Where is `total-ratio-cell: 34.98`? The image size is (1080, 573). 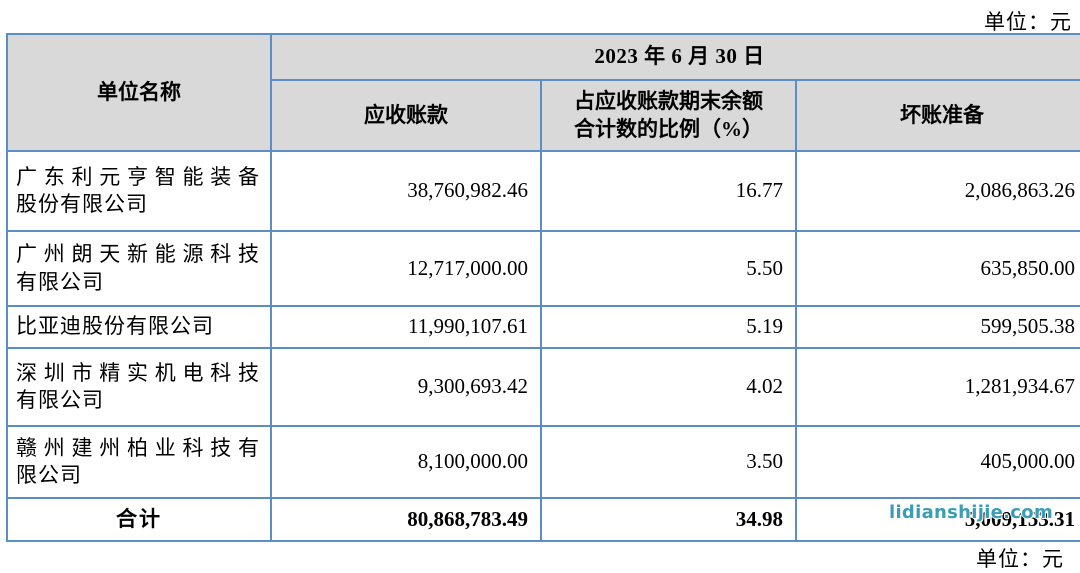
total-ratio-cell: 34.98 is located at coordinates (668, 519).